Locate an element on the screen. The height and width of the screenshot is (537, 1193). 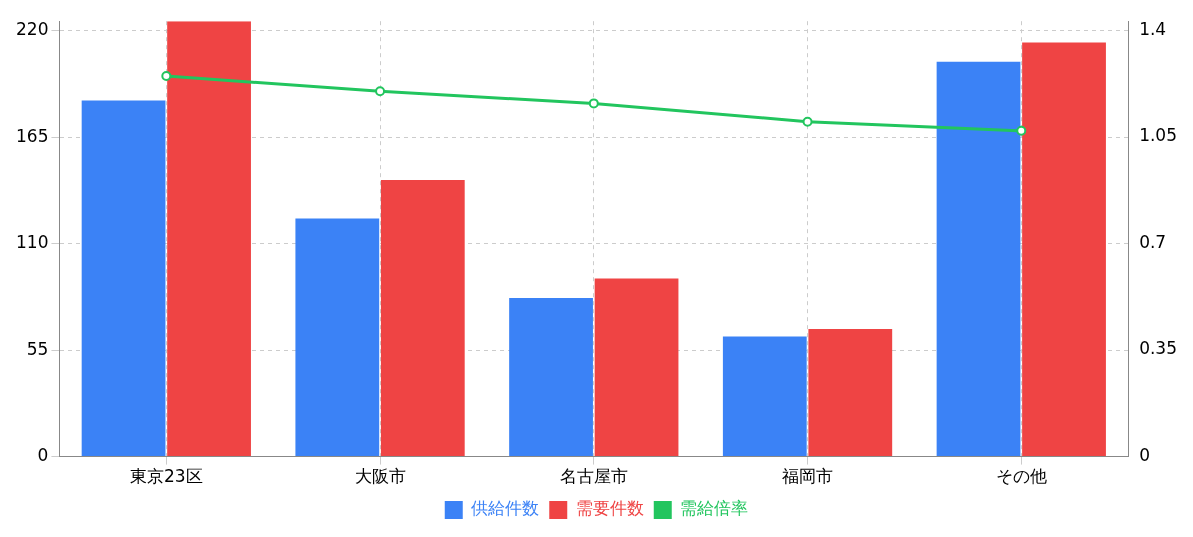
y-tick-label: 0 is located at coordinates (43, 455).